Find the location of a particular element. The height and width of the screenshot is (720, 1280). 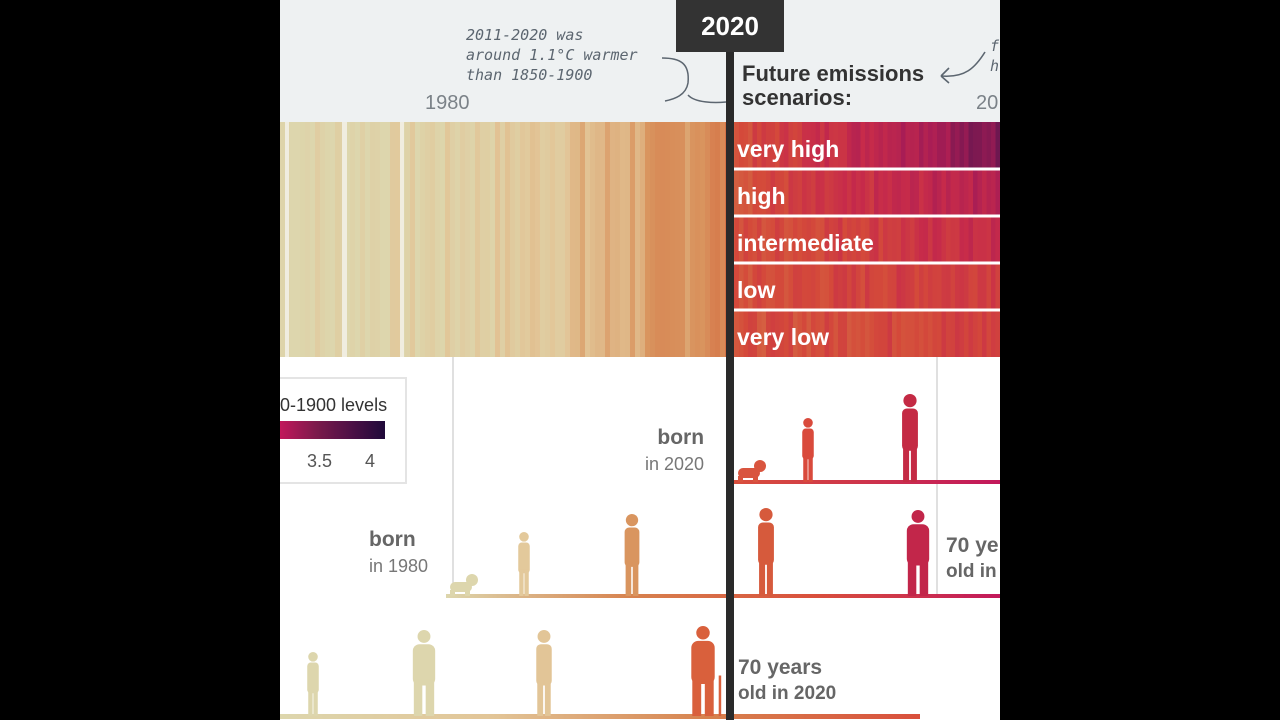

label-born-2020: born in 2020 is located at coordinates (674, 452).